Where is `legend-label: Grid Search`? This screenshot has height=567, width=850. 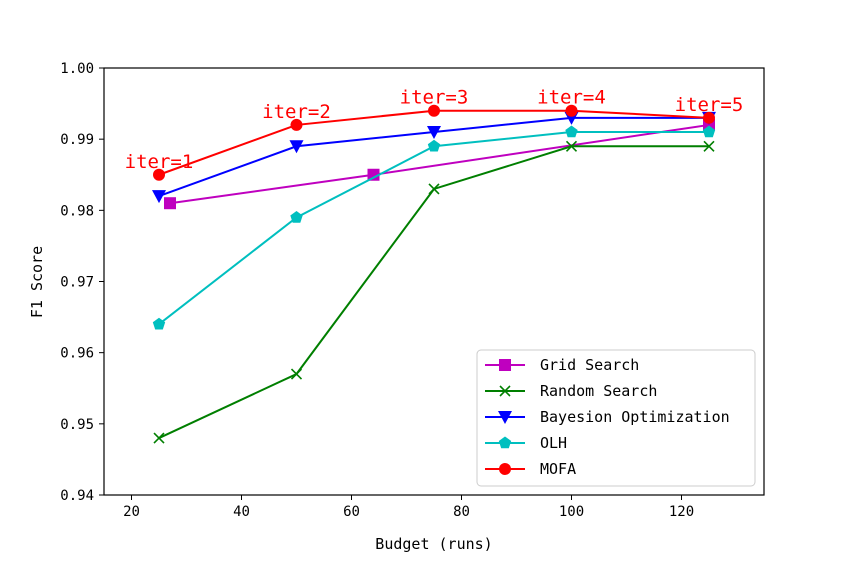
legend-label: Grid Search is located at coordinates (589, 365).